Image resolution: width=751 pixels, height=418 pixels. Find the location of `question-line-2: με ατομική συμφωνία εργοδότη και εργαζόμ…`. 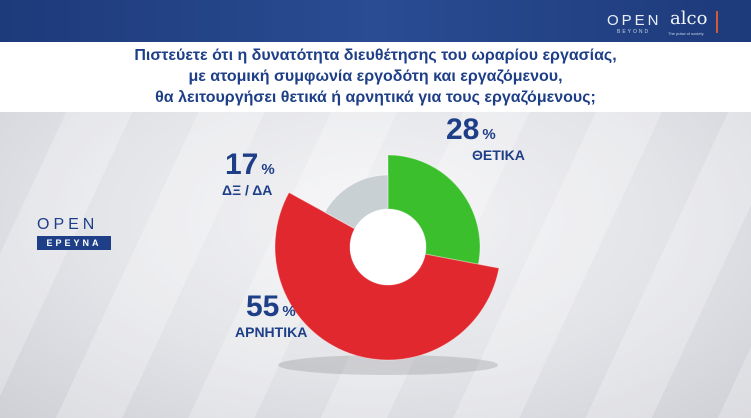

question-line-2: με ατομική συμφωνία εργοδότη και εργαζόμ… is located at coordinates (375, 76).